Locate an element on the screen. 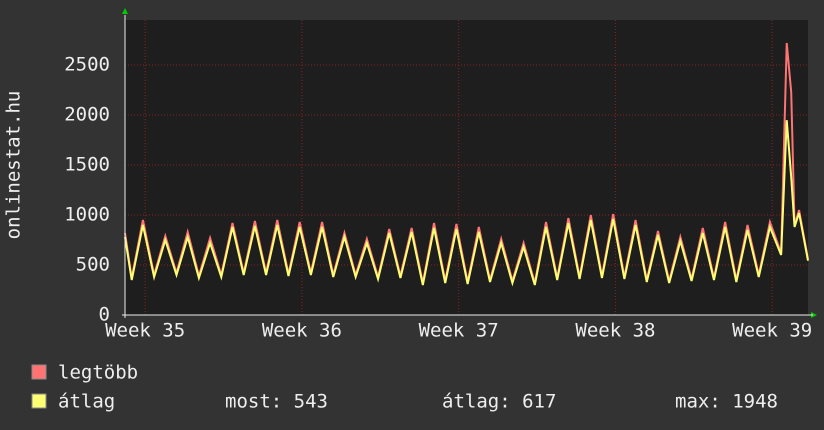  y-tick-label: 2500 is located at coordinates (87, 65).